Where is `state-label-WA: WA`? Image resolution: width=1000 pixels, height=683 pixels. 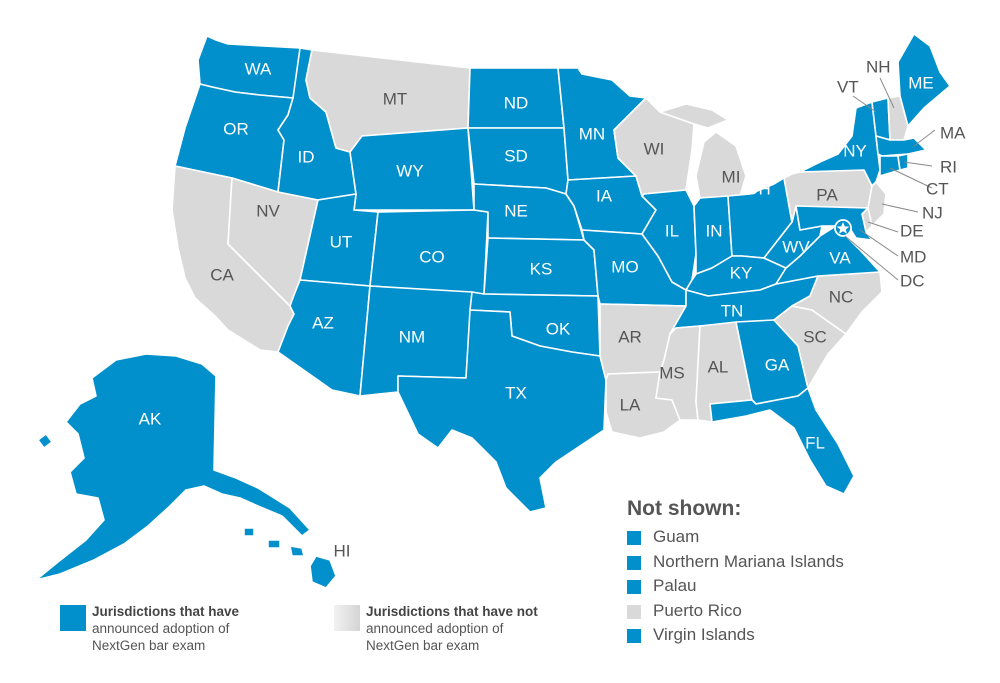
state-label-WA: WA is located at coordinates (258, 68).